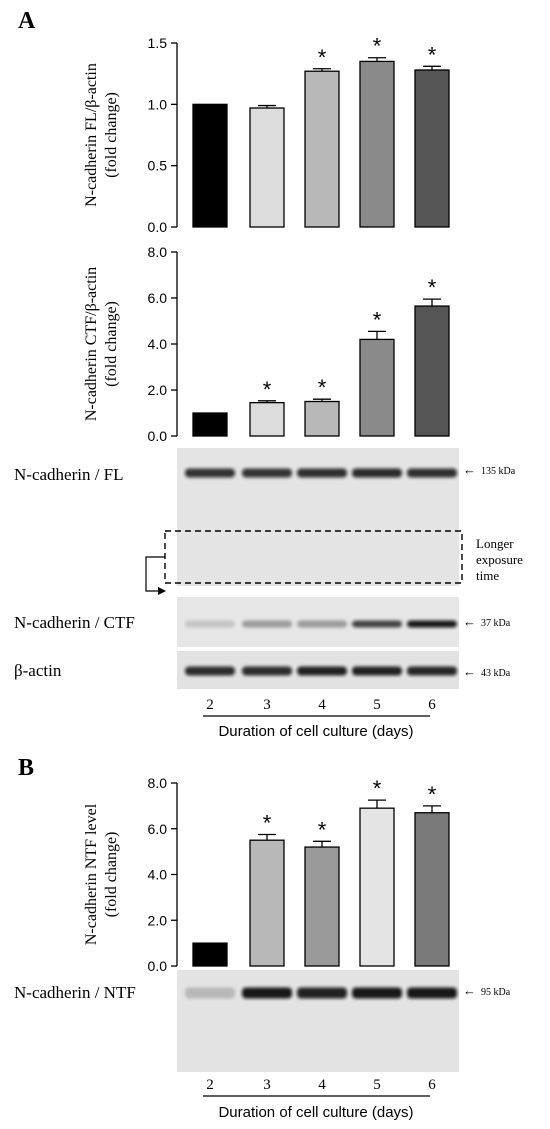  I want to click on x-axis-label-a: Duration of cell culture (days), so click(315, 731).